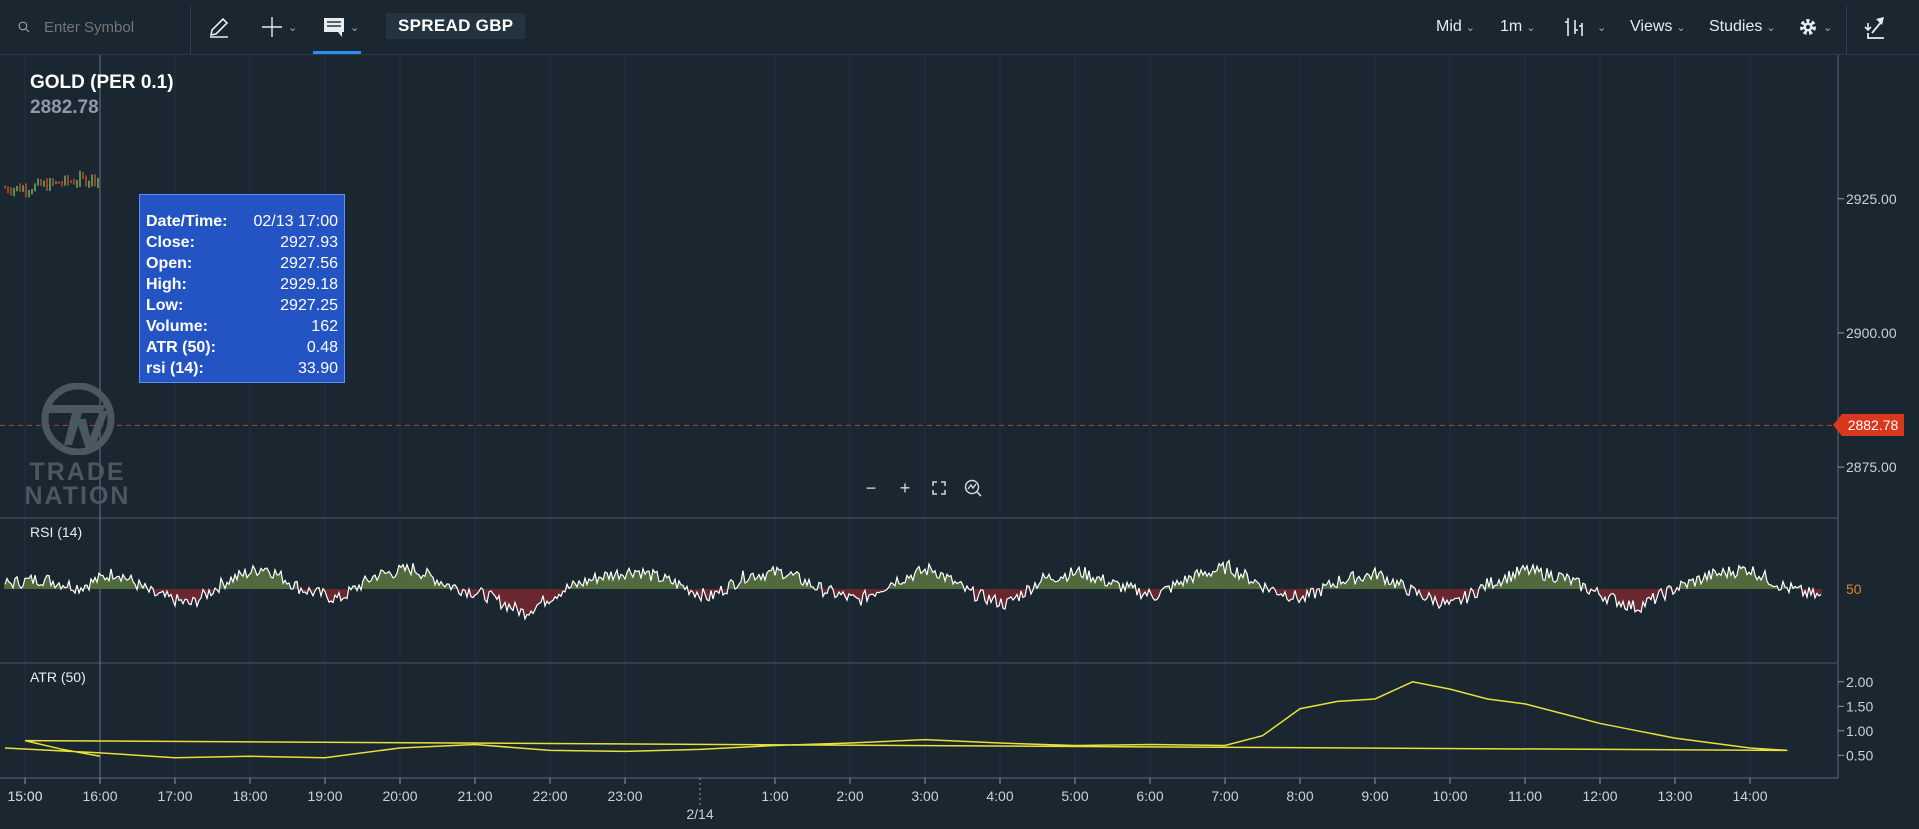  What do you see at coordinates (399, 796) in the screenshot?
I see `time-axis-label: 20:00` at bounding box center [399, 796].